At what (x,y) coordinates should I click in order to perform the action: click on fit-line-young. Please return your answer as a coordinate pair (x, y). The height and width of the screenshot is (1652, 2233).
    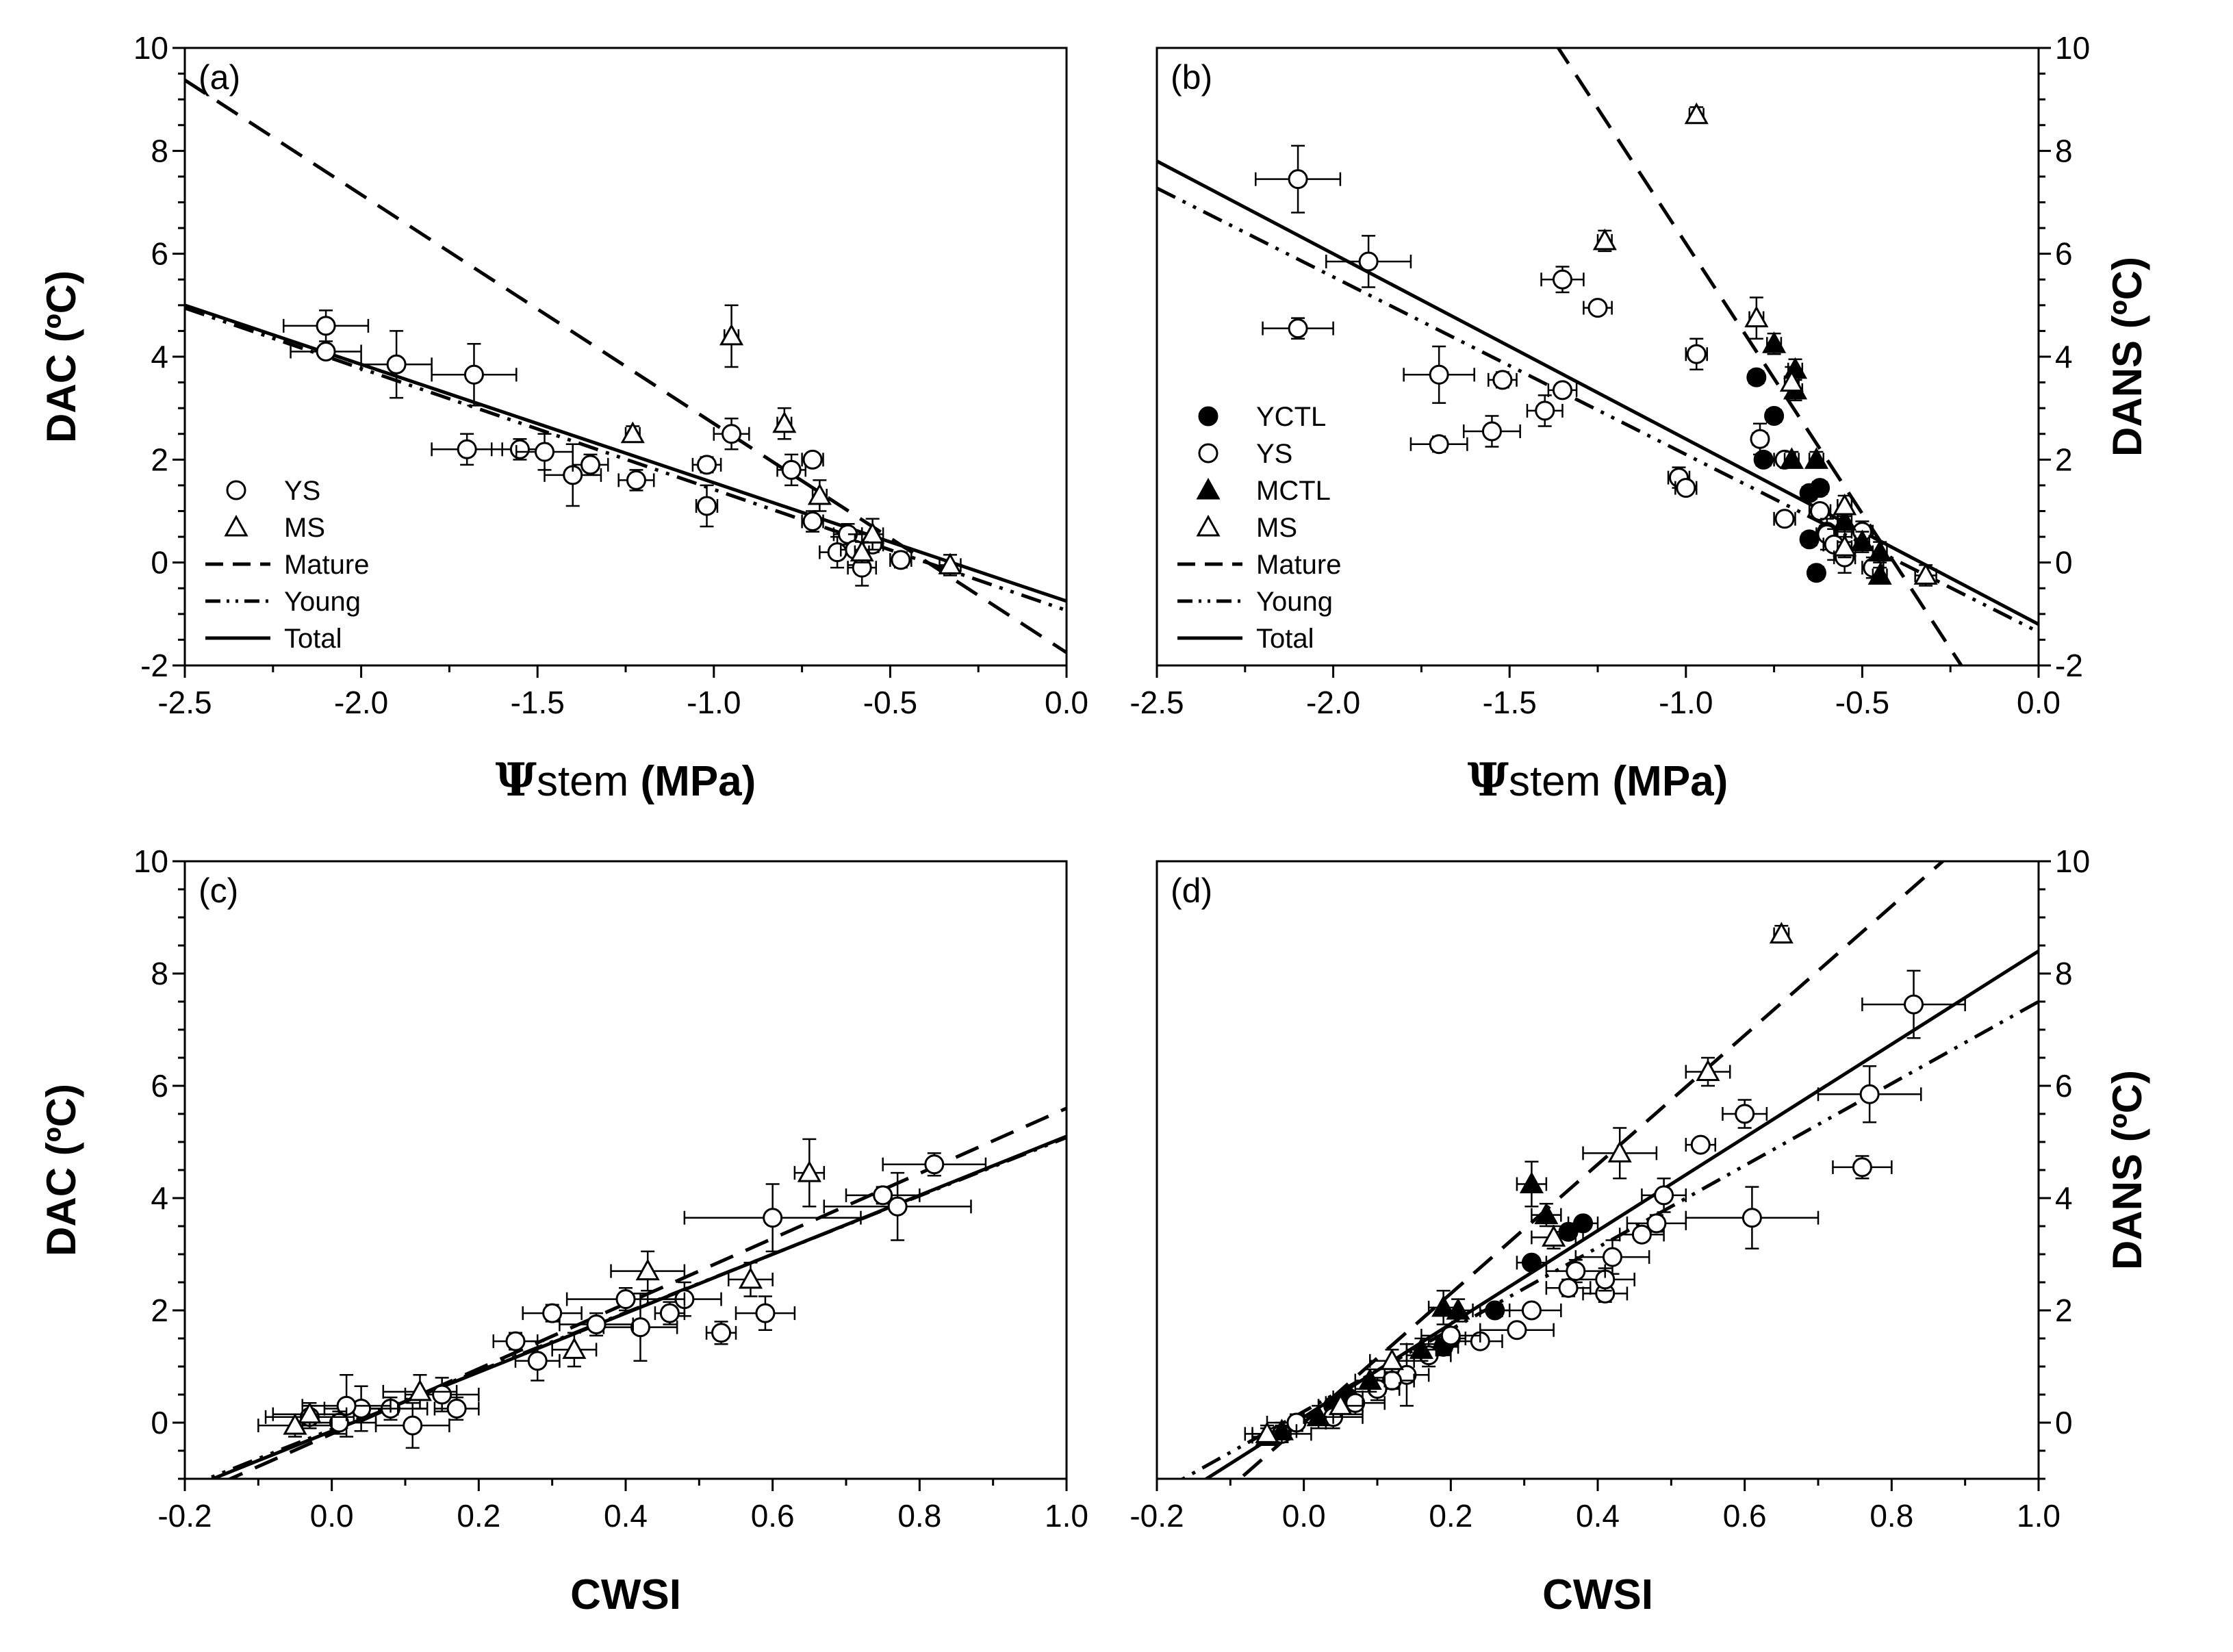
    Looking at the image, I should click on (1598, 410).